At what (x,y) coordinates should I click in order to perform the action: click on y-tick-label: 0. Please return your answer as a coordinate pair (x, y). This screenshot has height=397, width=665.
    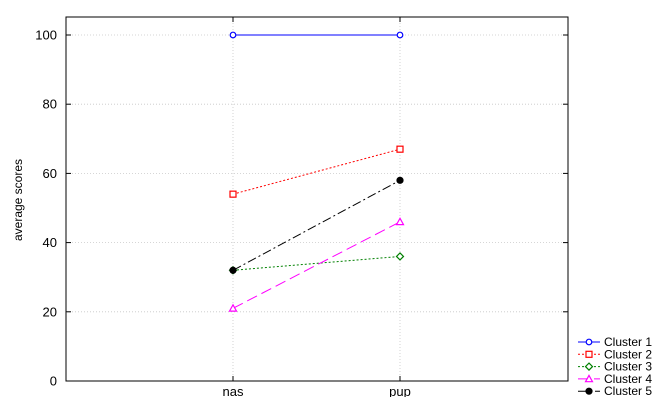
    Looking at the image, I should click on (53, 381).